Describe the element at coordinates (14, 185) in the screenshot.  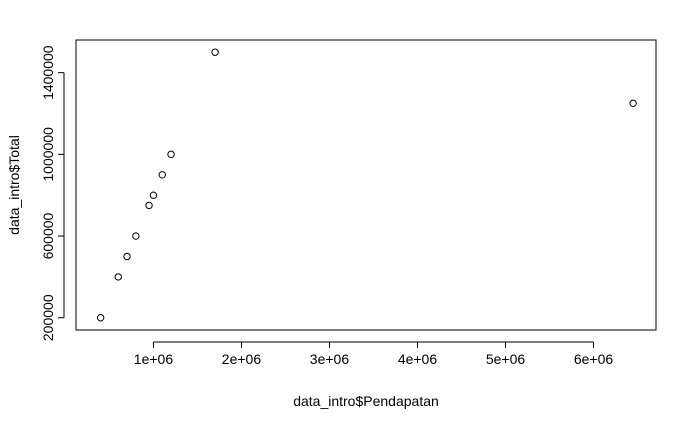
I see `y-axis-title: data_intro$Total` at that location.